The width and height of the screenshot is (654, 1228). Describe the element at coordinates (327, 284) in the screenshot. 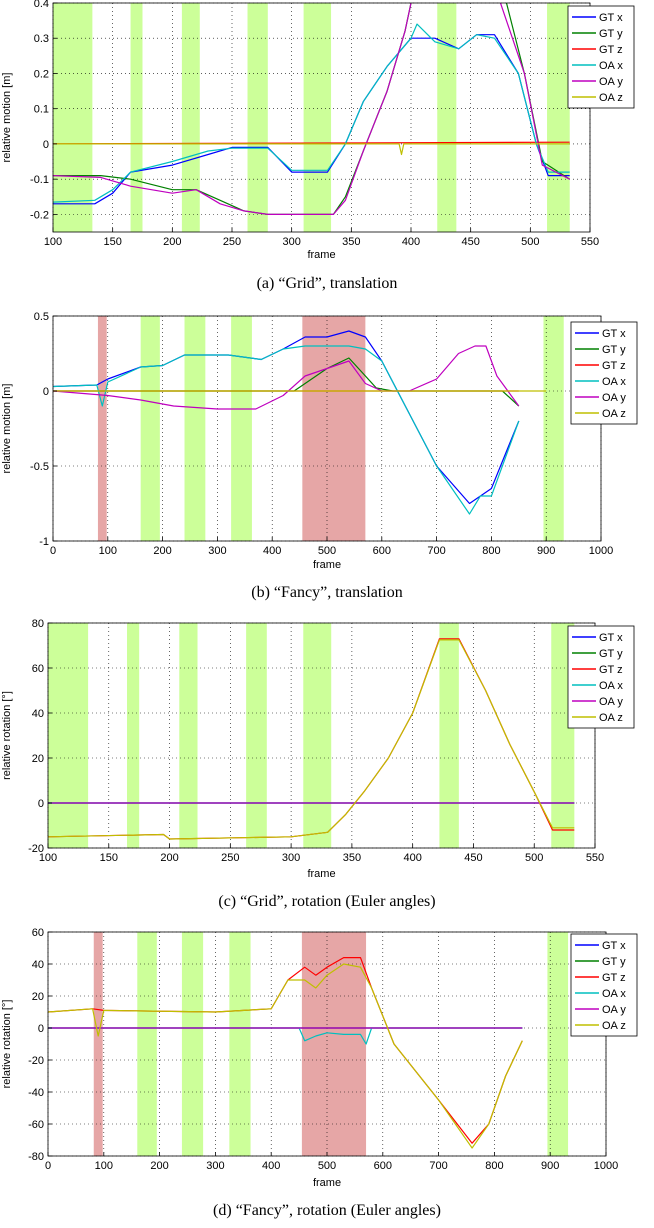

I see `chart-caption-a: (a) “Grid”, translation` at that location.